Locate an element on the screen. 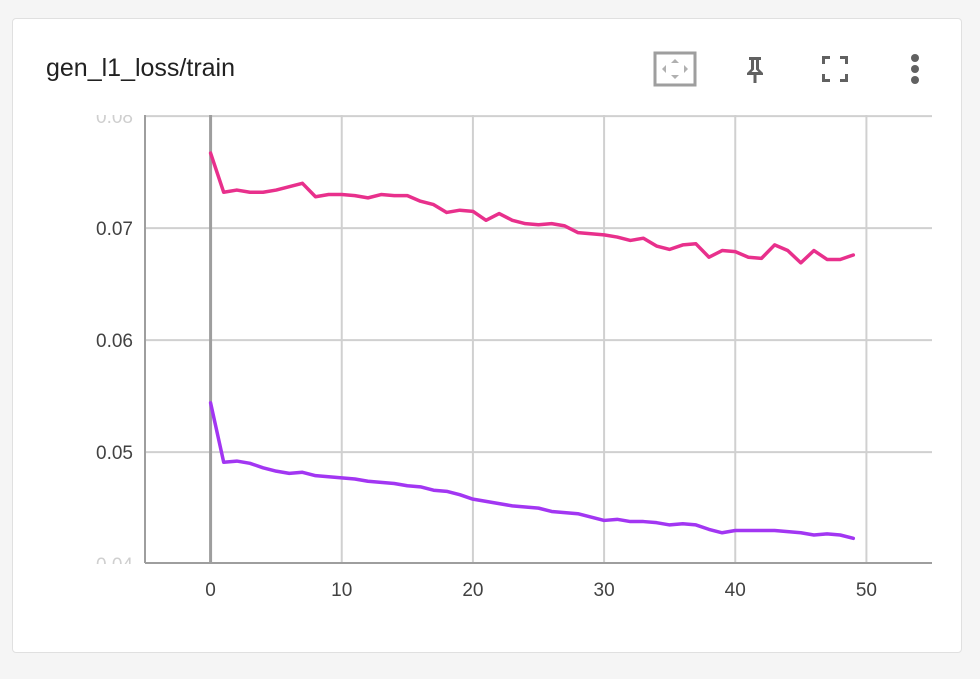 This screenshot has width=980, height=679. label-clip-top is located at coordinates (108, 107).